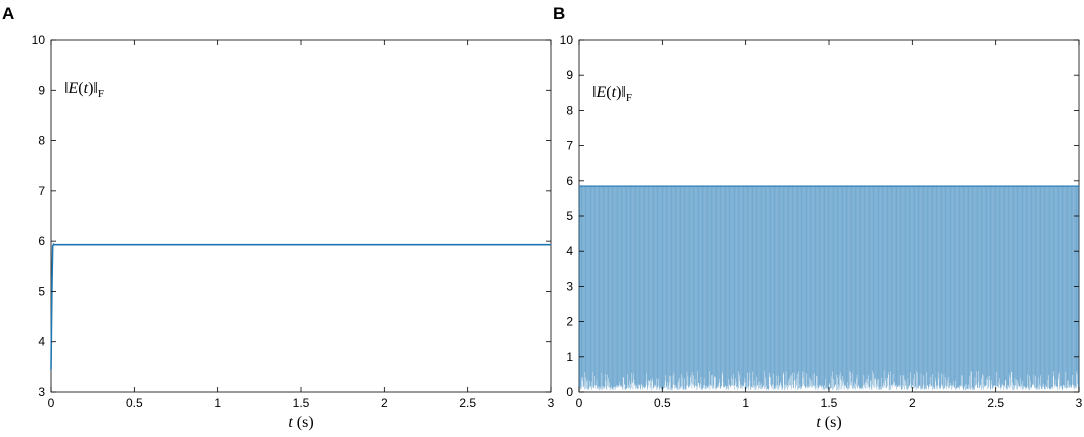  Describe the element at coordinates (569, 251) in the screenshot. I see `y-tick-label-b: 4` at that location.